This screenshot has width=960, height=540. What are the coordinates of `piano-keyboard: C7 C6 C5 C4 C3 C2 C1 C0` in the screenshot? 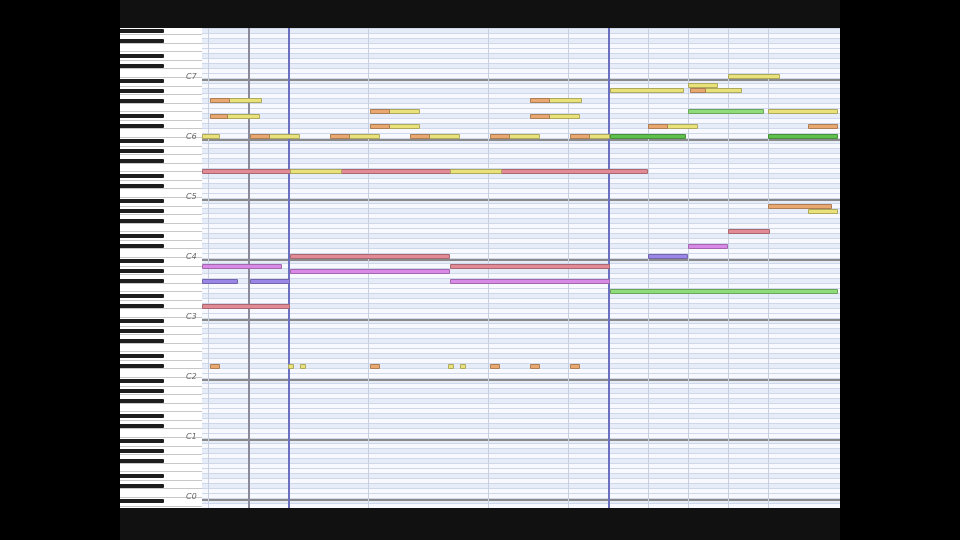 It's located at (161, 268).